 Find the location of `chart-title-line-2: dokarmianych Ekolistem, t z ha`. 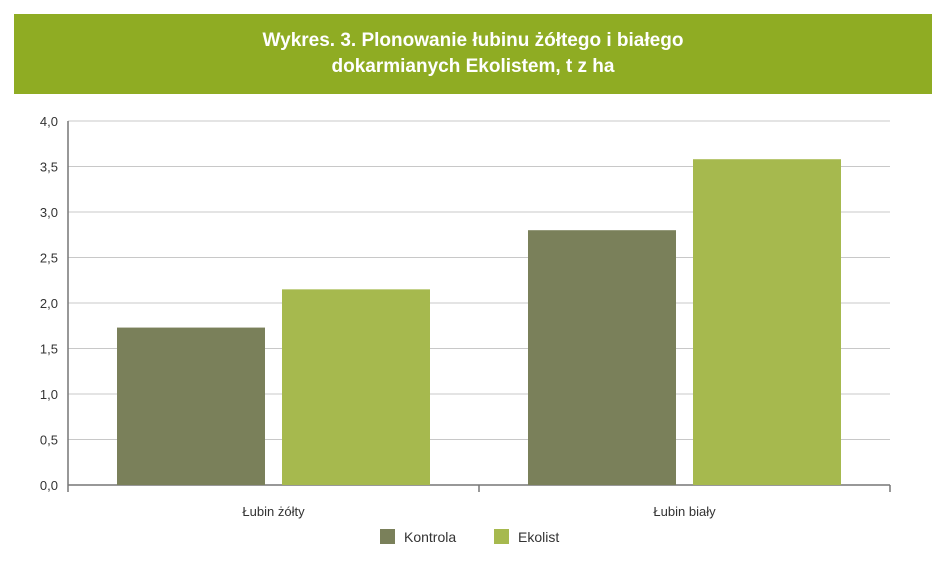

chart-title-line-2: dokarmianych Ekolistem, t z ha is located at coordinates (473, 66).